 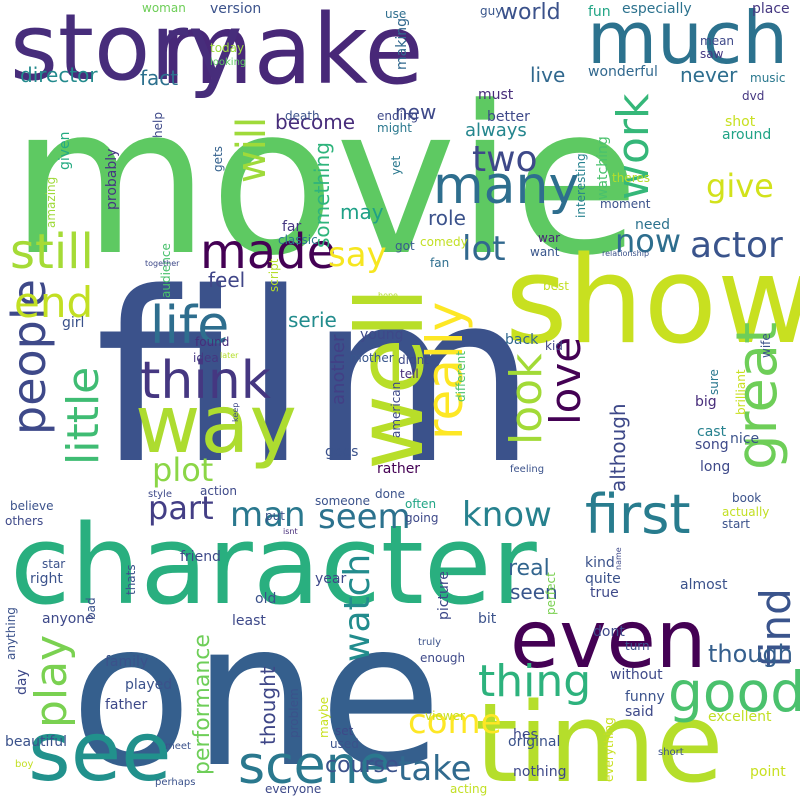 I want to click on word-thing: thing, so click(x=535, y=681).